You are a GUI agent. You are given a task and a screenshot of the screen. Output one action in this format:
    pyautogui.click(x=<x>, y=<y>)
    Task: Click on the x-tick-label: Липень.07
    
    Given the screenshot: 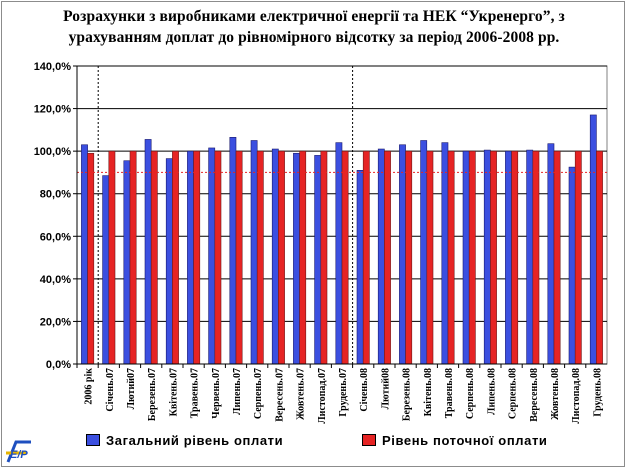 What is the action you would take?
    pyautogui.click(x=237, y=391)
    